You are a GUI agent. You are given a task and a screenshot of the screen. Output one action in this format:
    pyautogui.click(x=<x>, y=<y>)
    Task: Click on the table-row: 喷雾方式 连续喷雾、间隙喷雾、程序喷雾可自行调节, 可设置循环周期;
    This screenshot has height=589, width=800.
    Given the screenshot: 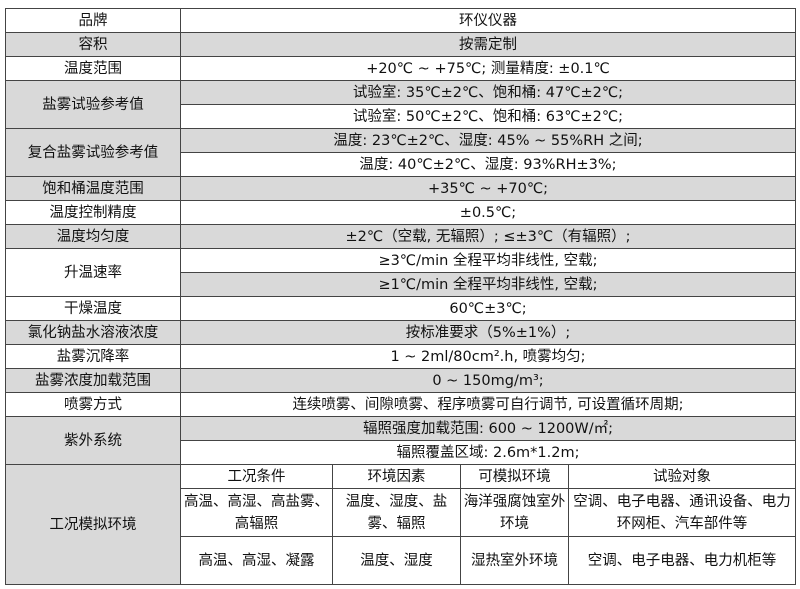 What is the action you would take?
    pyautogui.click(x=400, y=404)
    